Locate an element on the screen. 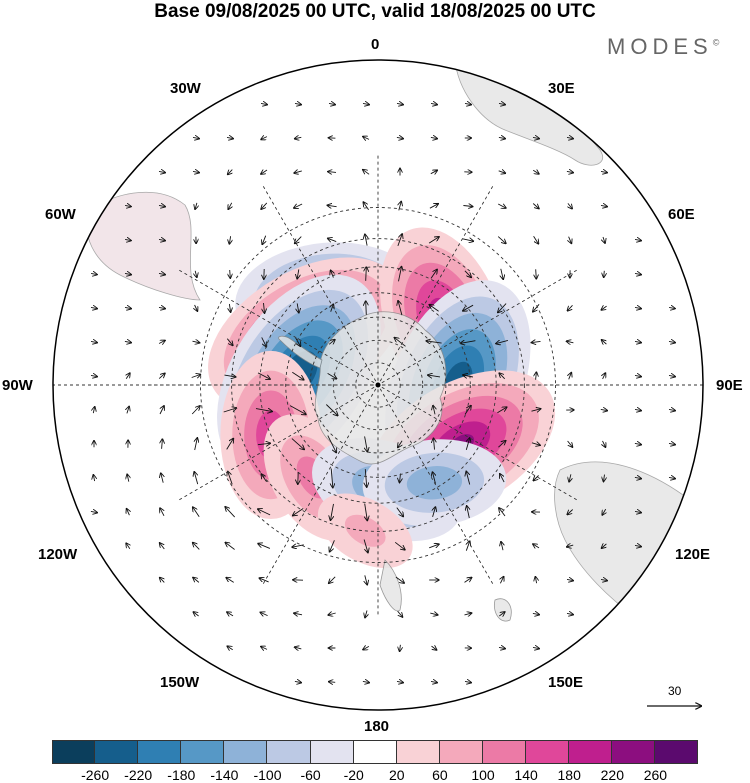  meridian-line is located at coordinates (480, 444).